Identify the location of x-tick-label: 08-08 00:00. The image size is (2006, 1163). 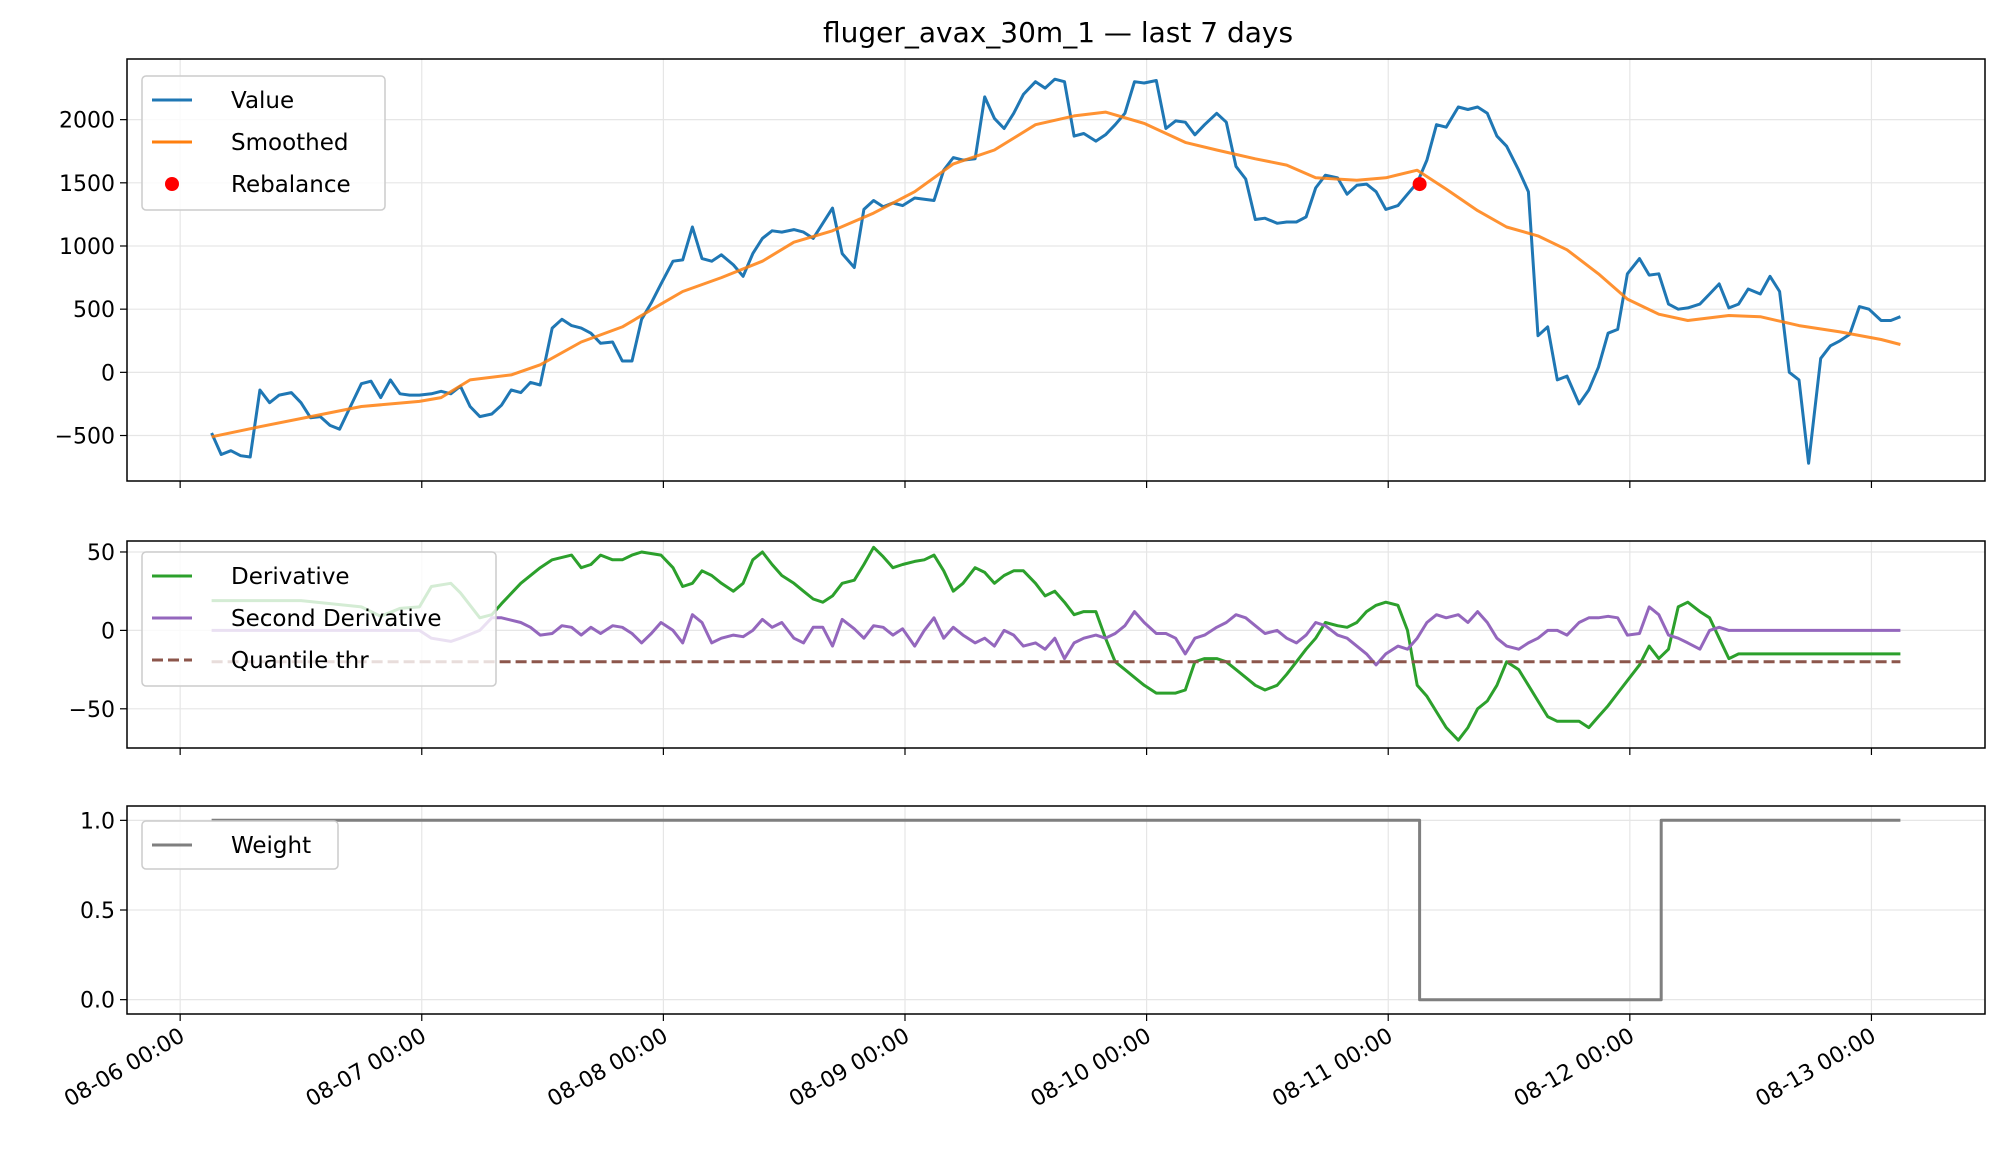
(608, 1068).